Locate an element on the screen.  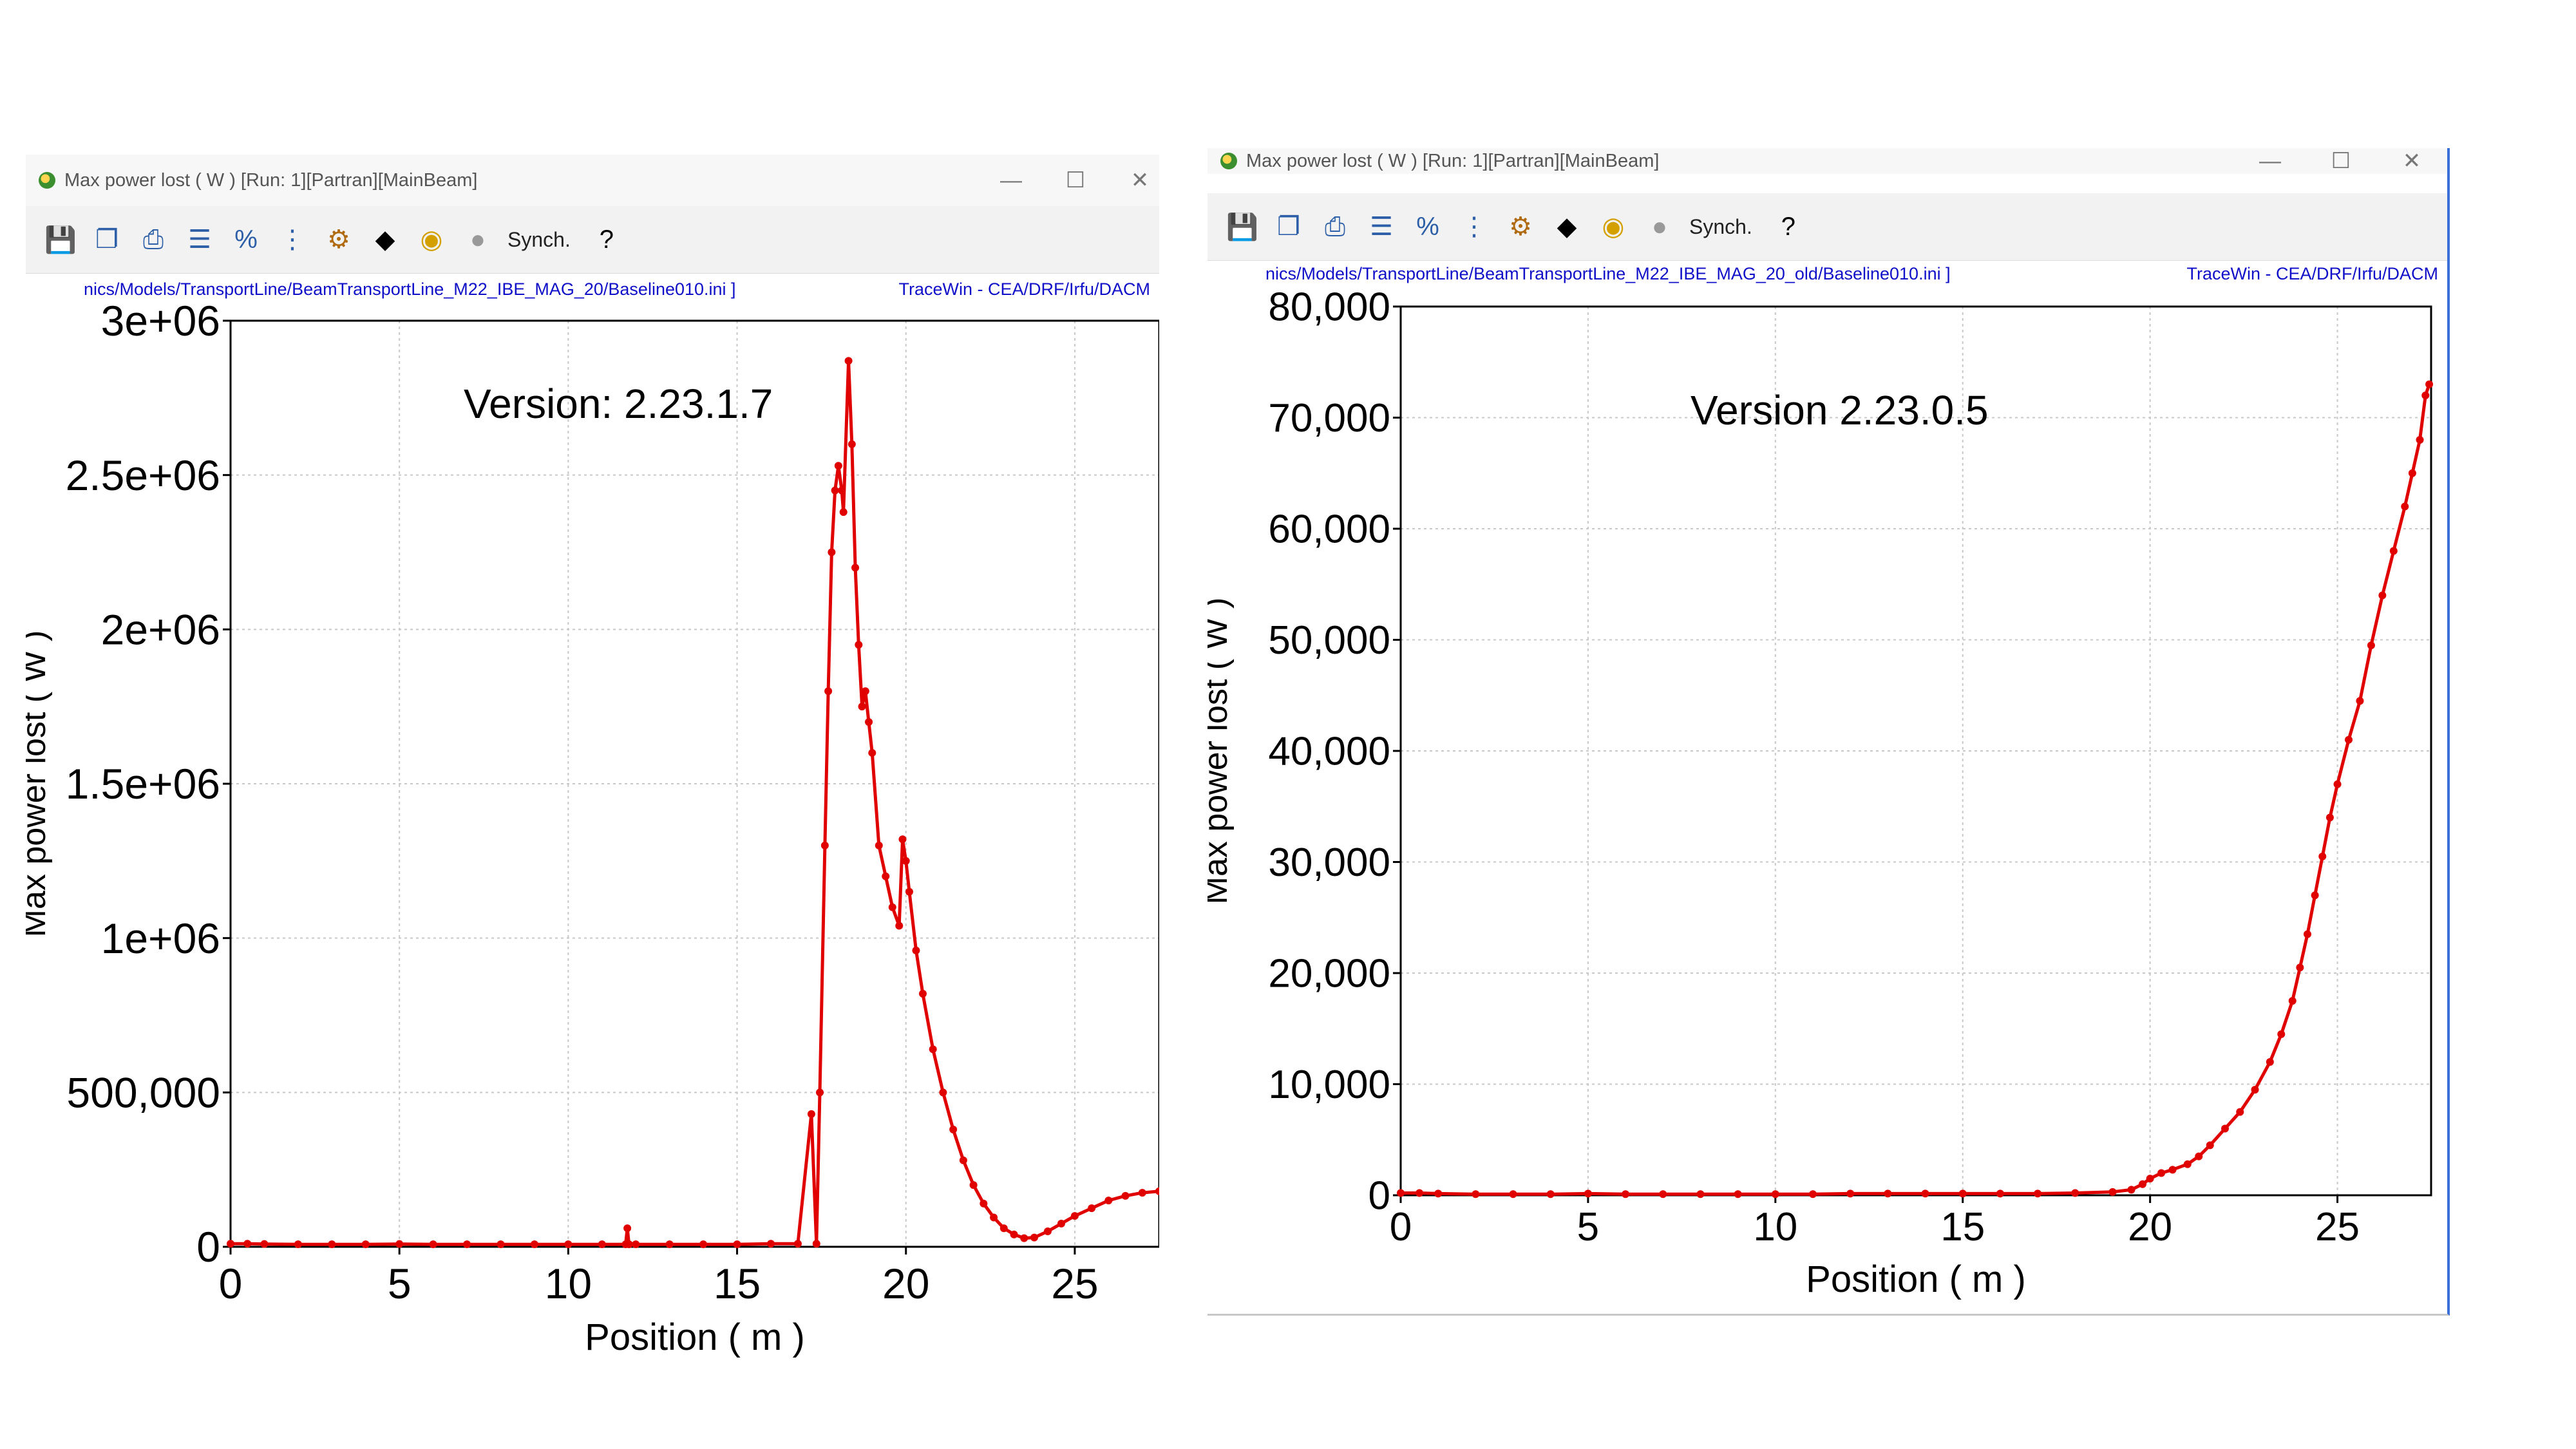
y-tick-label: 0 is located at coordinates (1379, 1196).